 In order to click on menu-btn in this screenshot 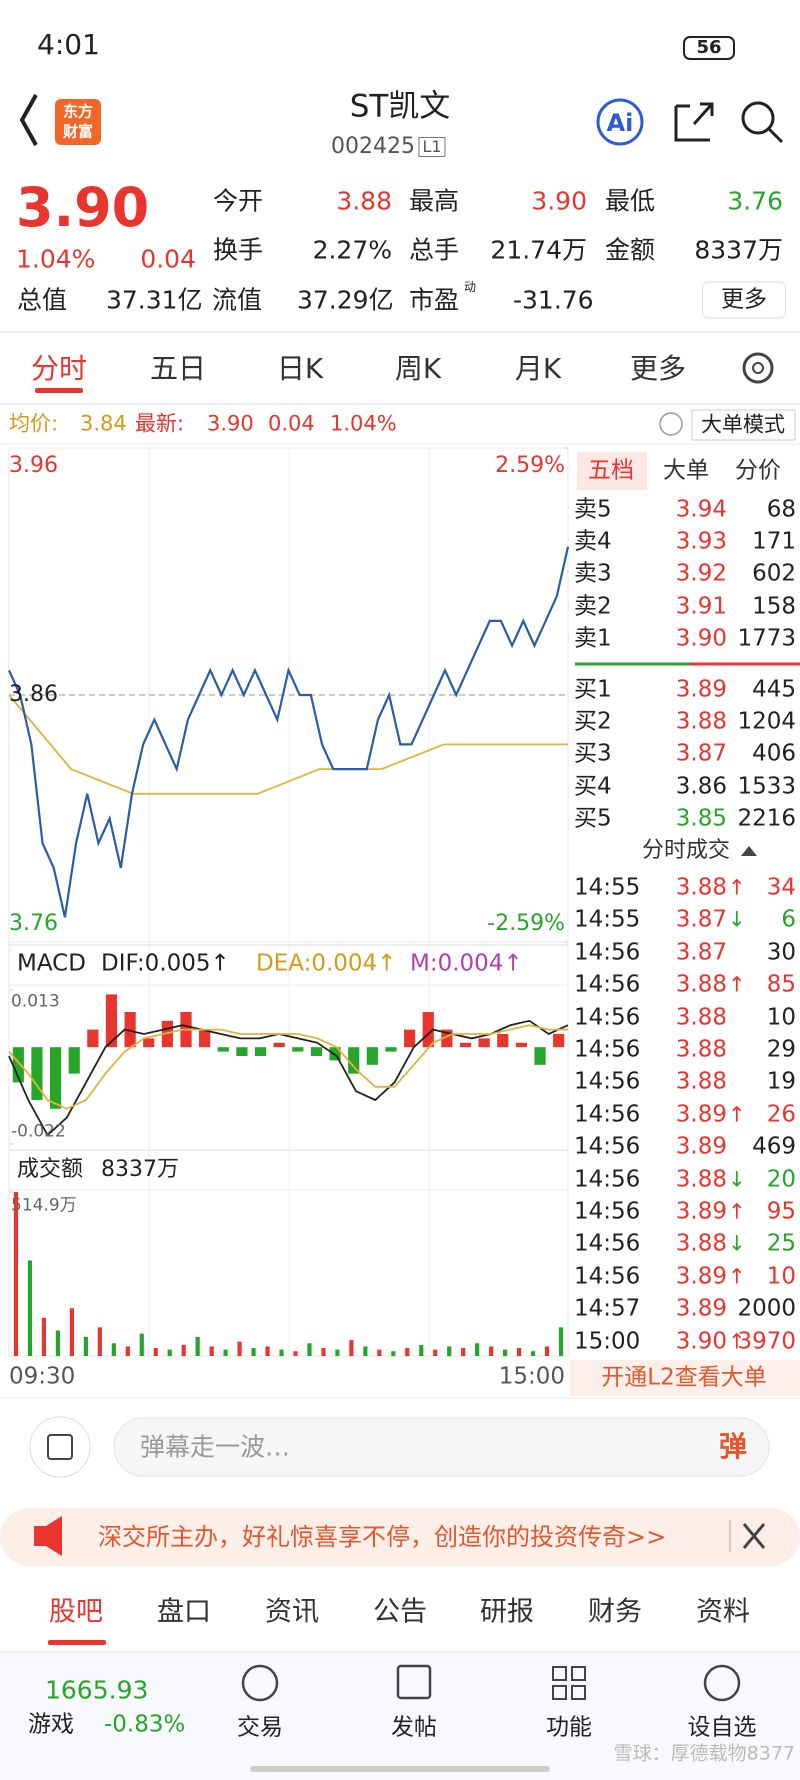, I will do `click(60, 1447)`.